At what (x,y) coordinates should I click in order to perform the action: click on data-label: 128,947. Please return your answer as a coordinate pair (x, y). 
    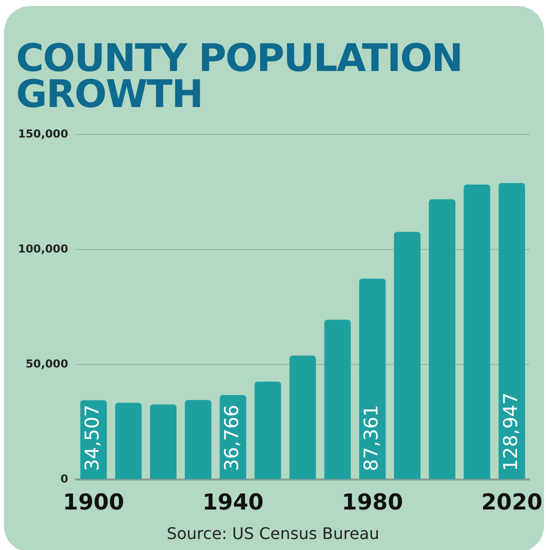
    Looking at the image, I should click on (511, 432).